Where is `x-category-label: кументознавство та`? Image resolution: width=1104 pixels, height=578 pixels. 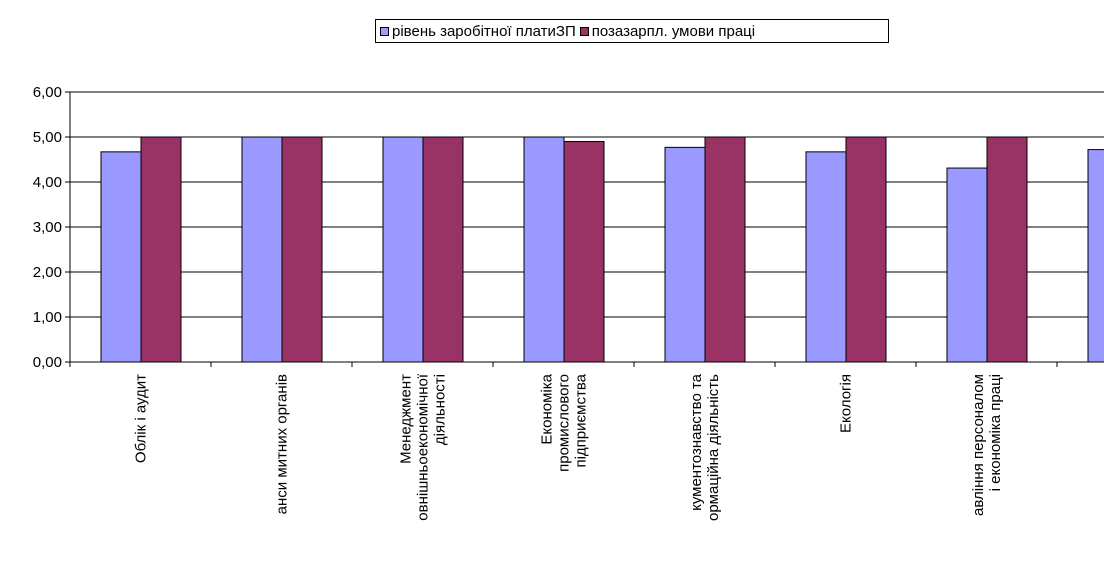 x-category-label: кументознавство та is located at coordinates (696, 442).